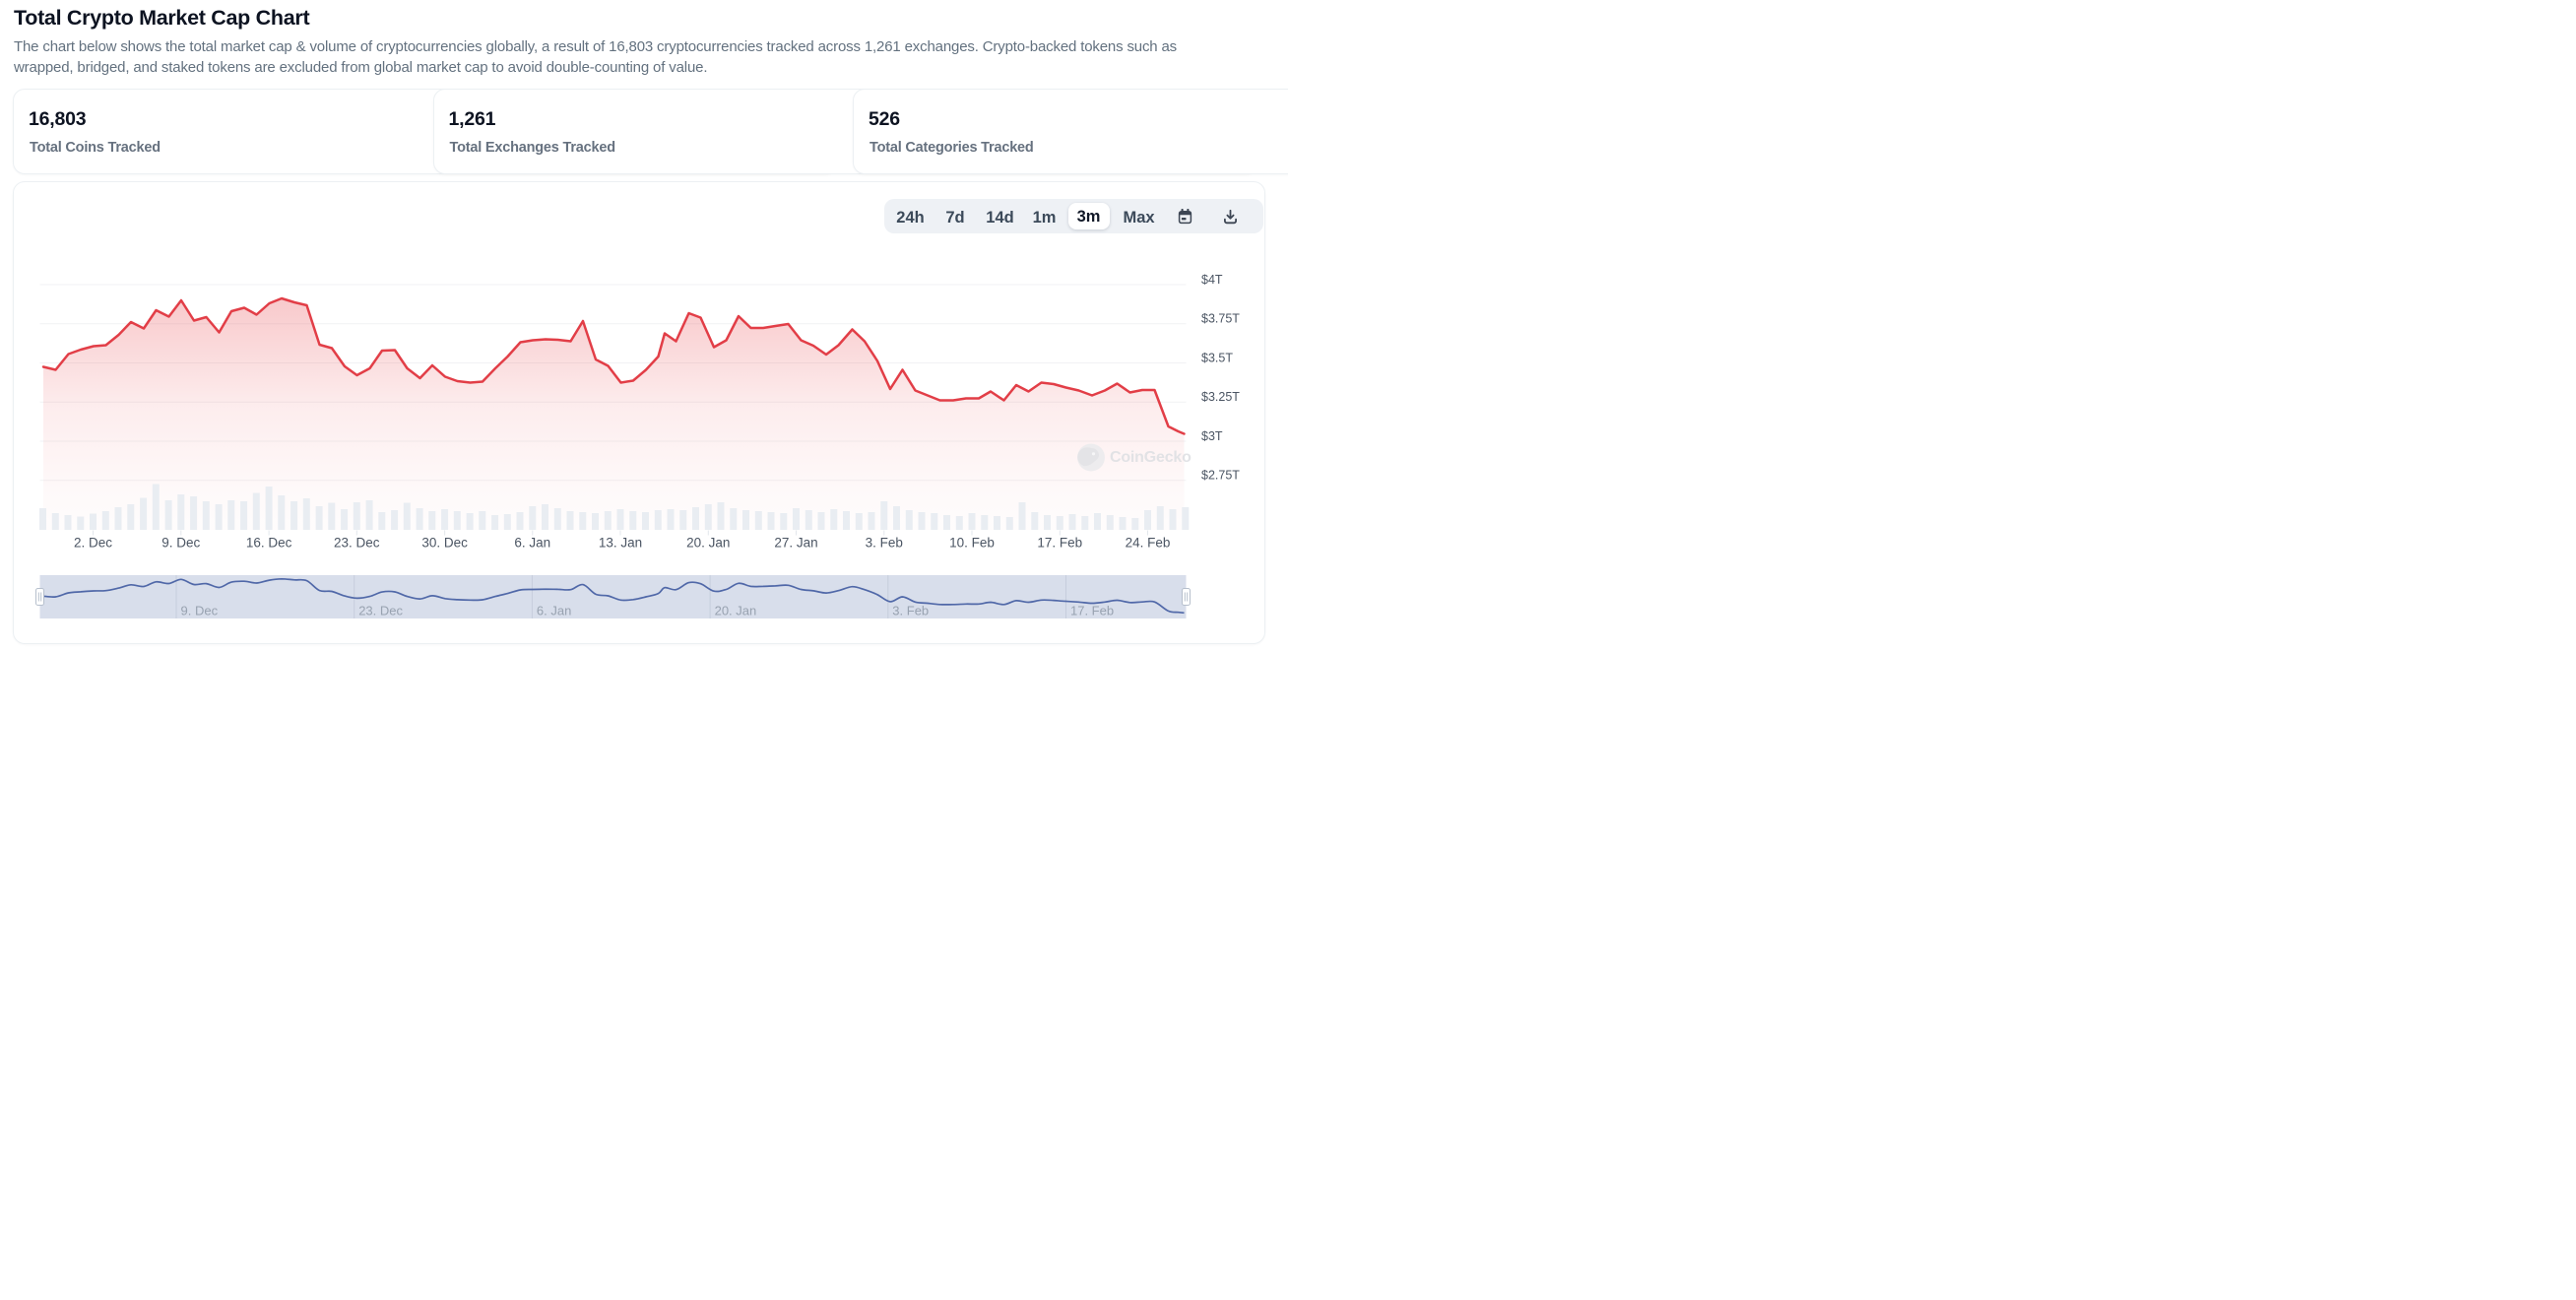 The height and width of the screenshot is (1300, 2576). I want to click on svg-text: 2. Dec, so click(93, 542).